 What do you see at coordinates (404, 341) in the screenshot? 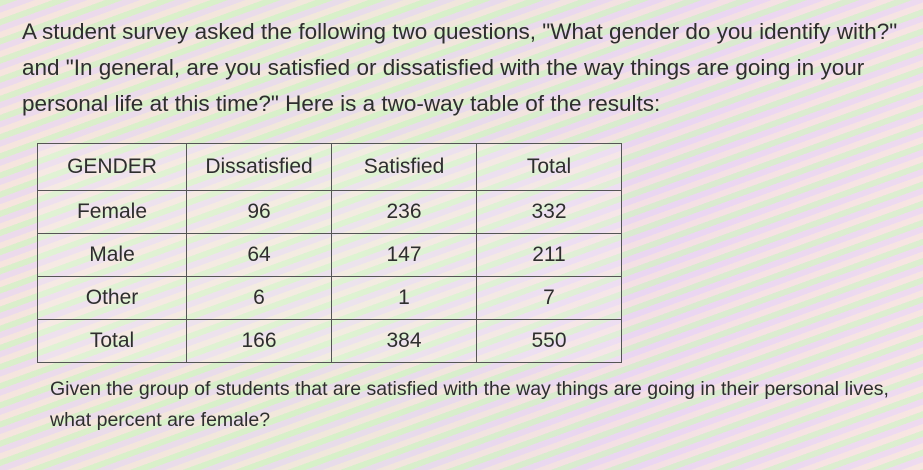
I see `cell: 384` at bounding box center [404, 341].